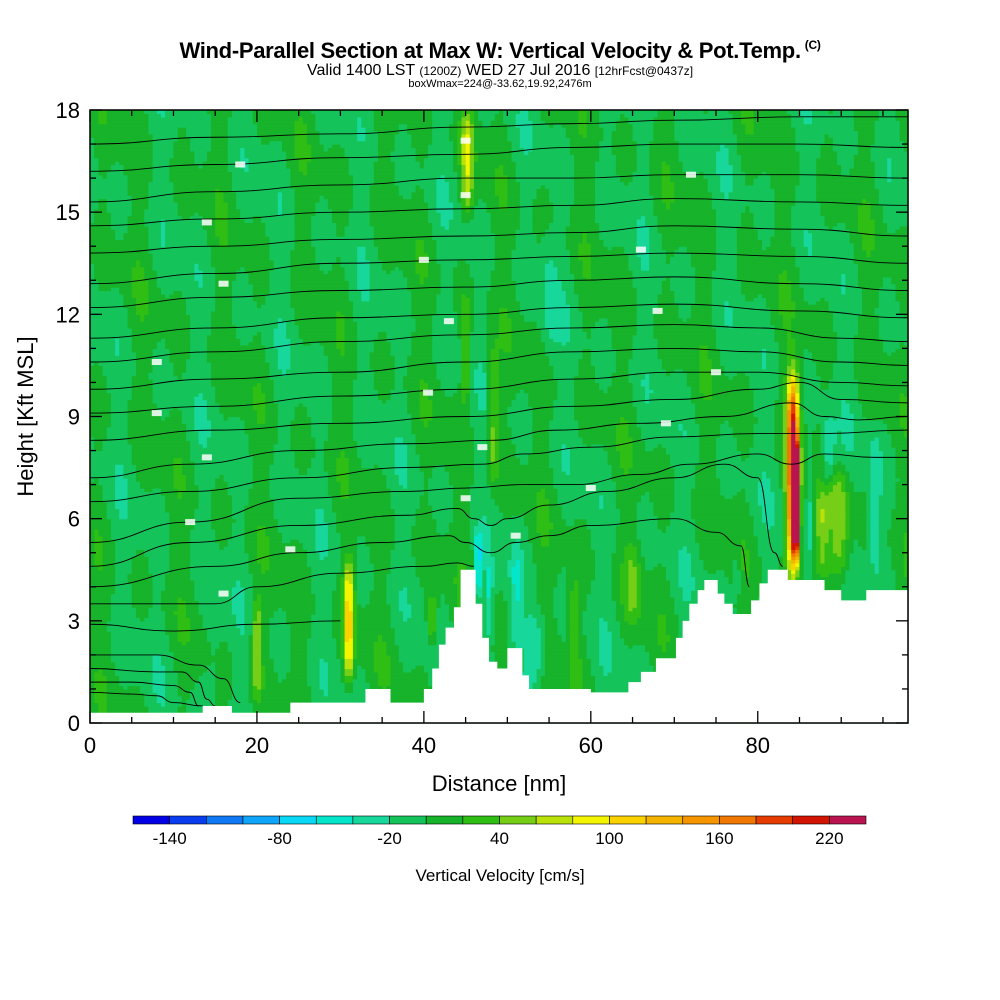 Image resolution: width=1000 pixels, height=1000 pixels. What do you see at coordinates (500, 84) in the screenshot?
I see `box-info: boxWmax=224@-33.62,19.92,2476m` at bounding box center [500, 84].